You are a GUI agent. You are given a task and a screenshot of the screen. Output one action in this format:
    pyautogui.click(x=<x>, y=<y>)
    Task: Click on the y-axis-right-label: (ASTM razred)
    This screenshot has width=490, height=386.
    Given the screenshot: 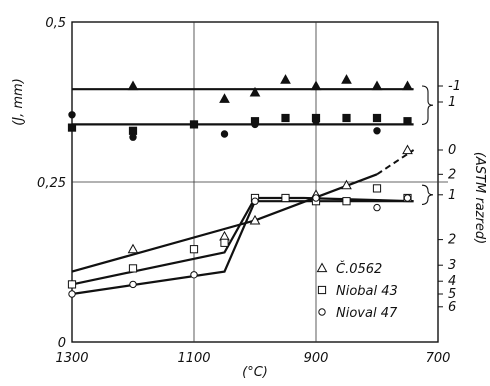 What is the action you would take?
    pyautogui.click(x=479, y=198)
    